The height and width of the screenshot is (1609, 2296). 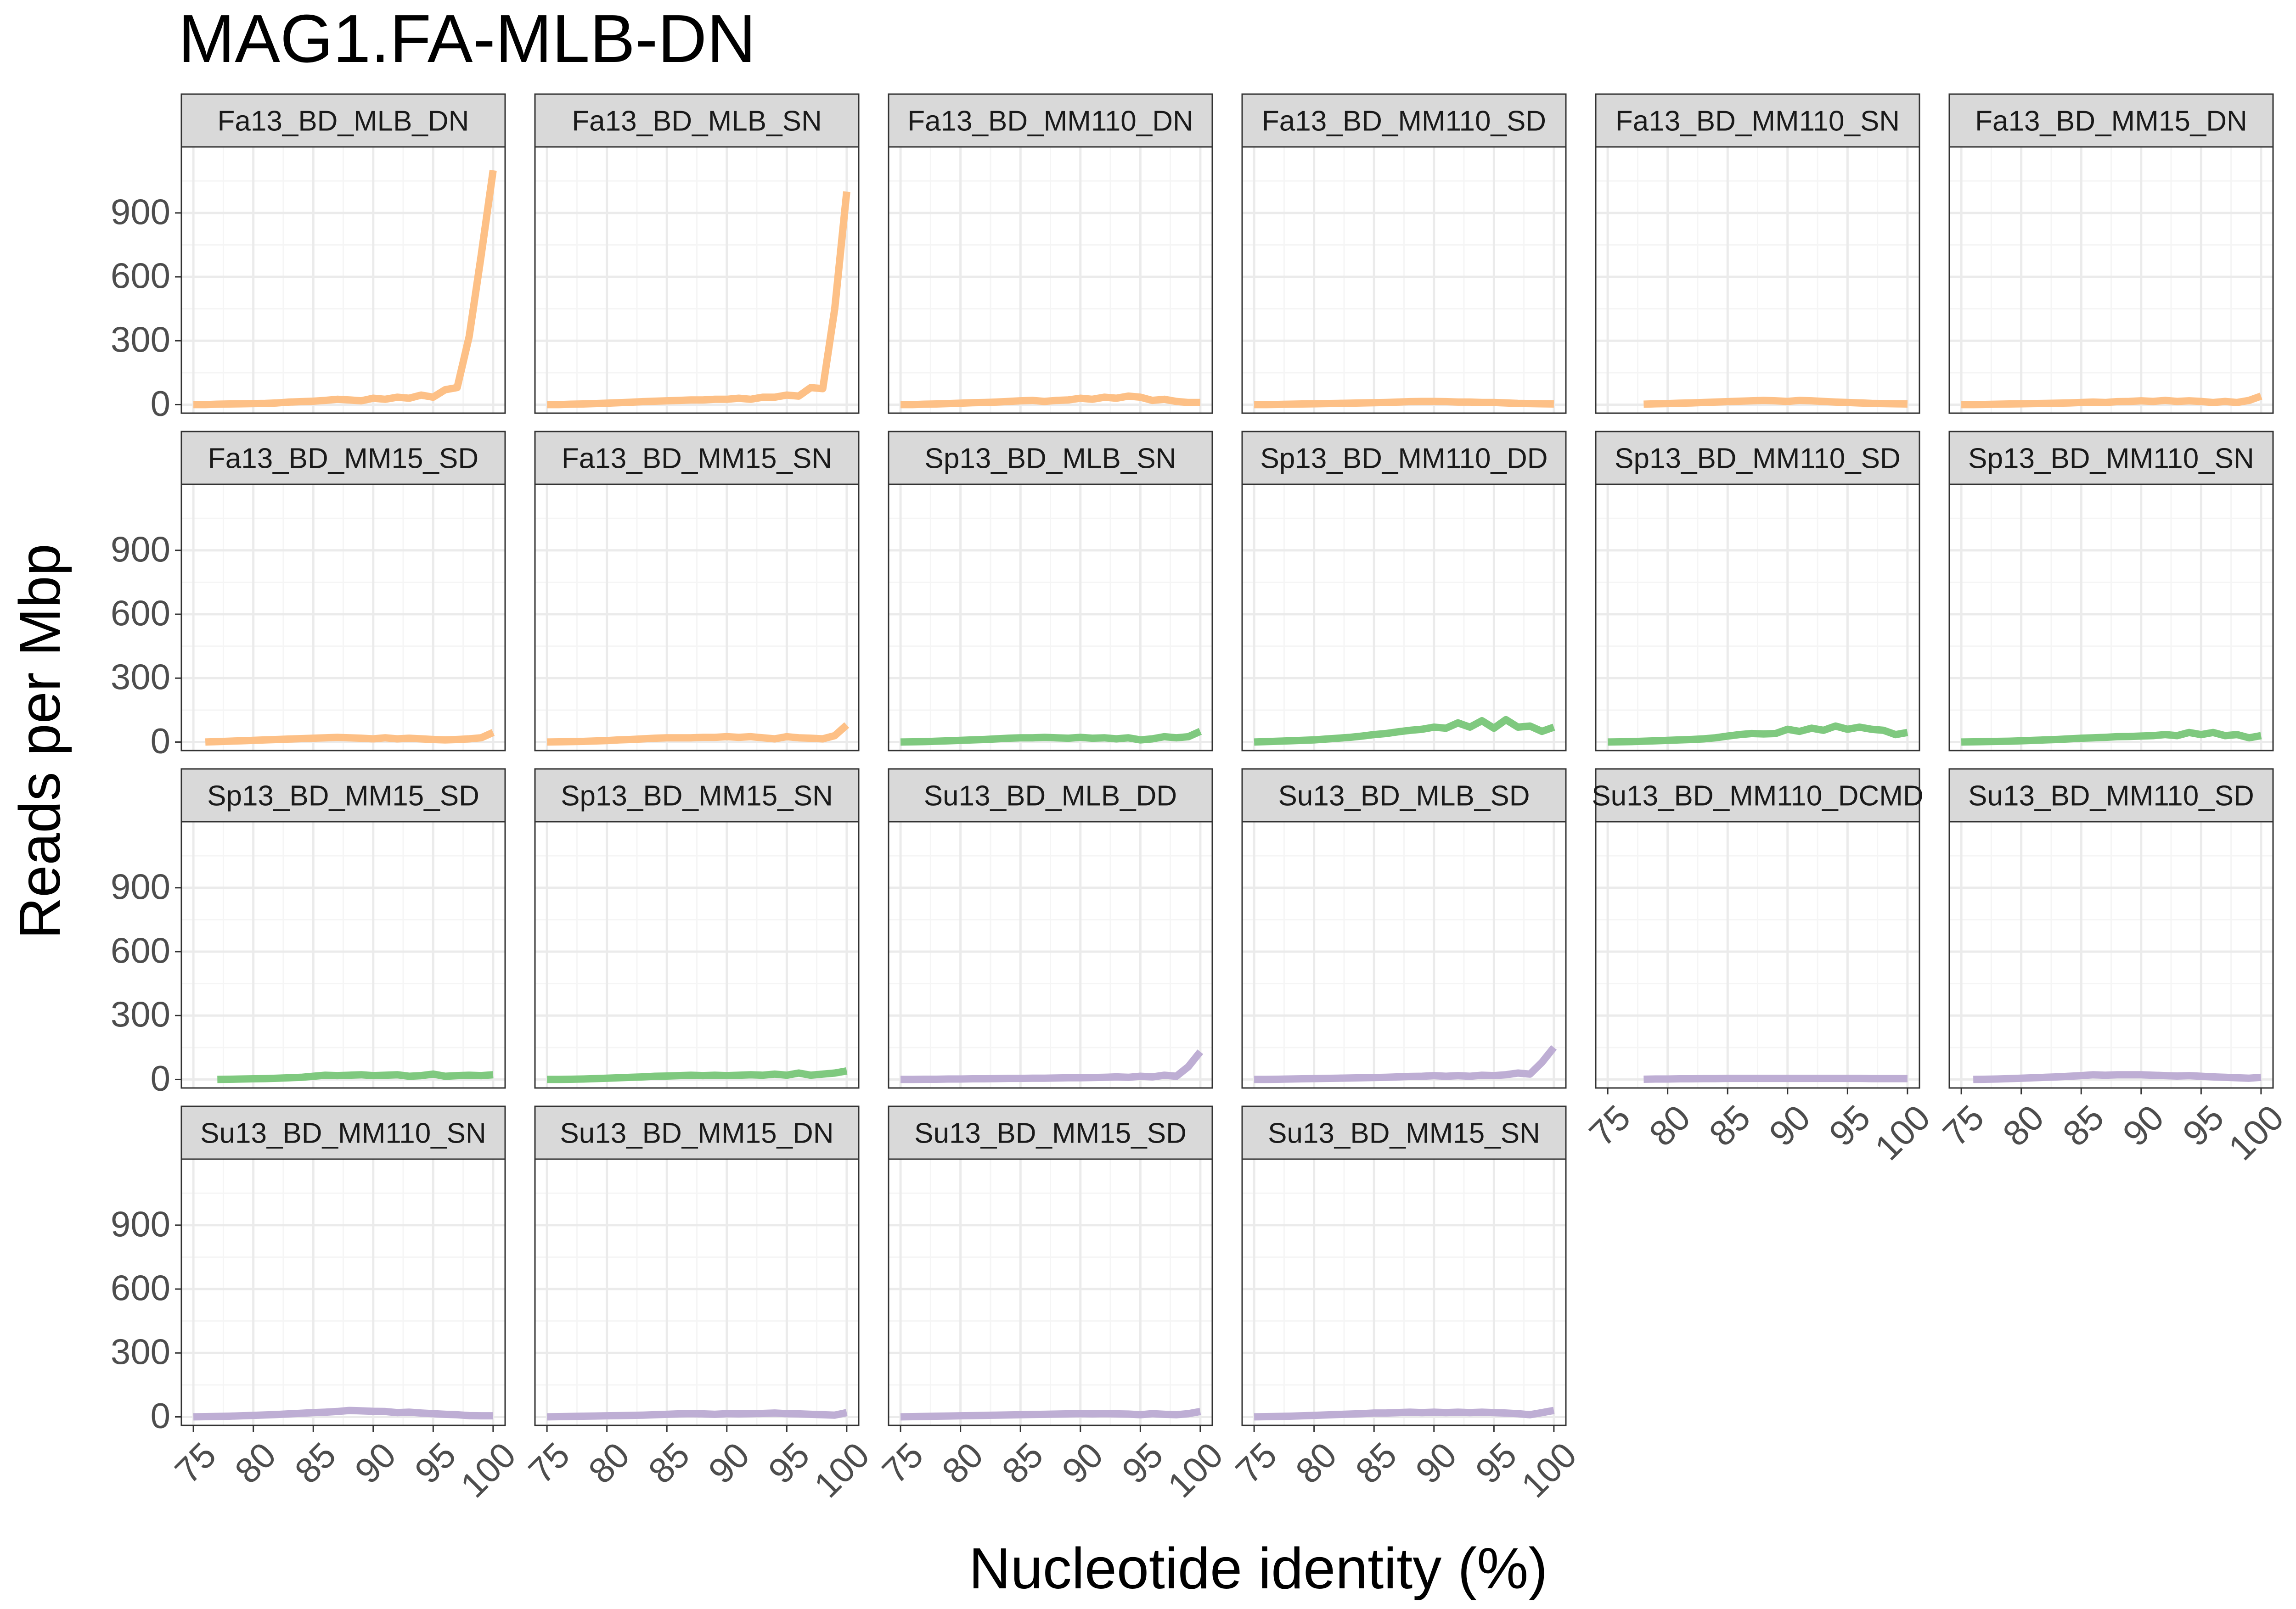 I want to click on facet-strip-label: Su13_BD_MLB_DD, so click(x=1050, y=796).